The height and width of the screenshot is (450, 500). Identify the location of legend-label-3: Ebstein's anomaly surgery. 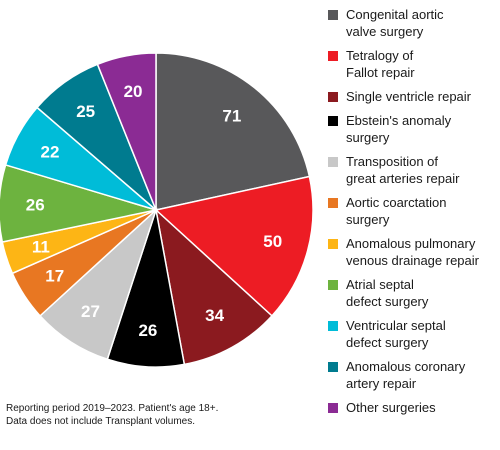
(399, 129).